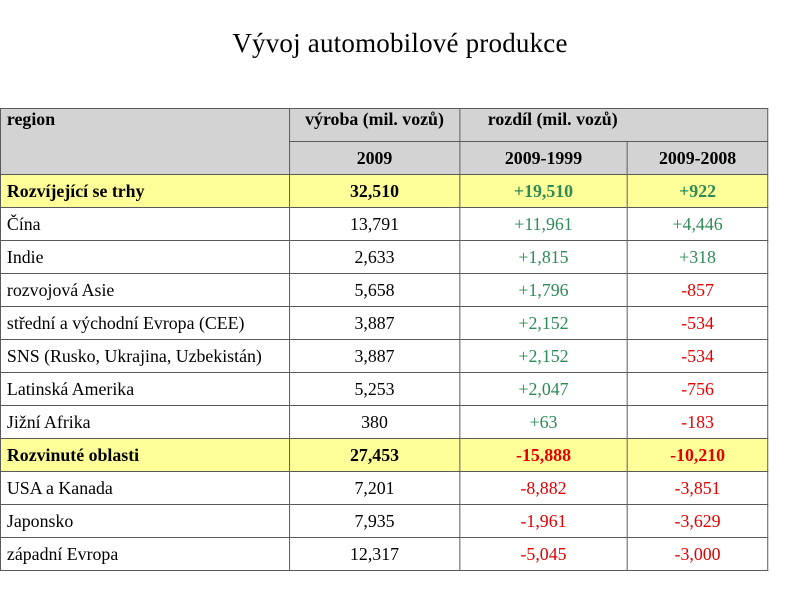  What do you see at coordinates (543, 290) in the screenshot?
I see `diff-1999-cell: +1,796` at bounding box center [543, 290].